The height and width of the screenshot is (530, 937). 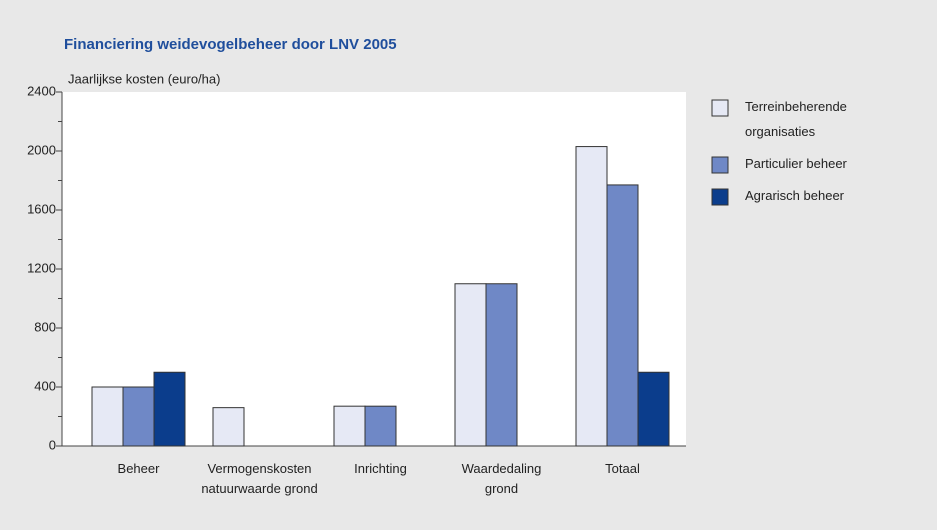 What do you see at coordinates (45, 385) in the screenshot?
I see `y-tick-label: 400` at bounding box center [45, 385].